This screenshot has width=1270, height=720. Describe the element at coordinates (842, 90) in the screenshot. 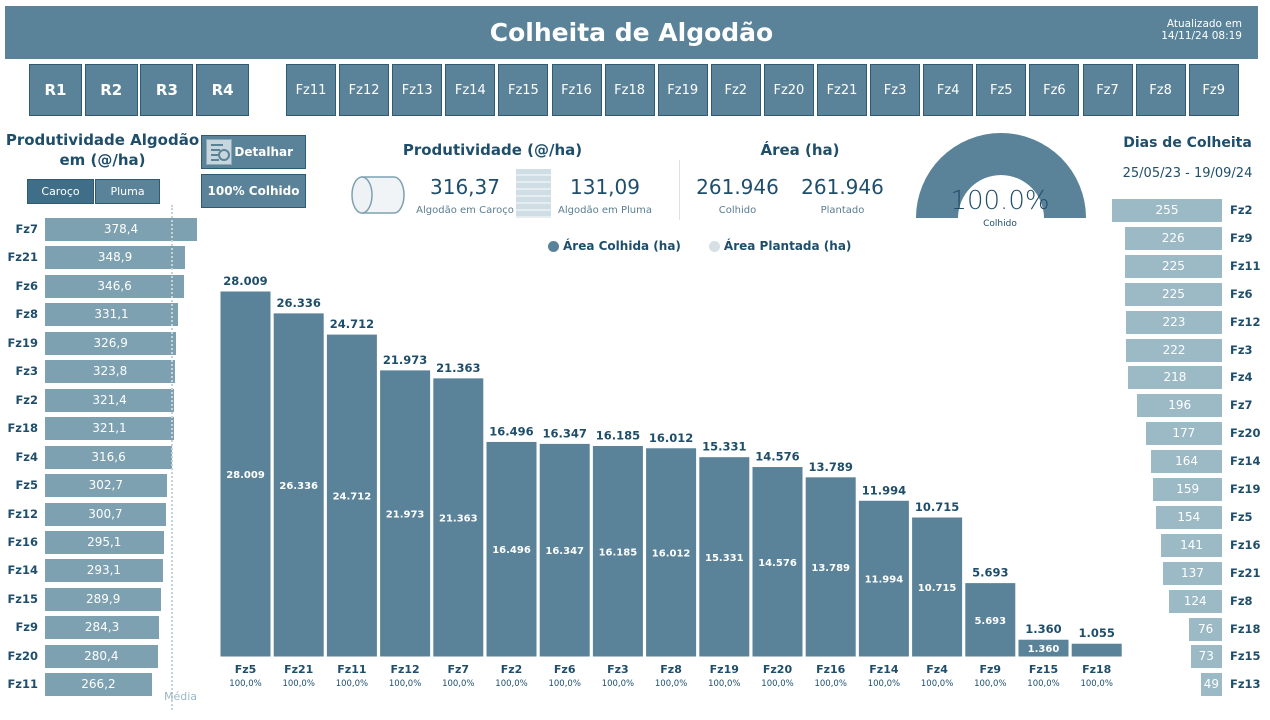

I see `farm-button-fz21: Fz21` at that location.